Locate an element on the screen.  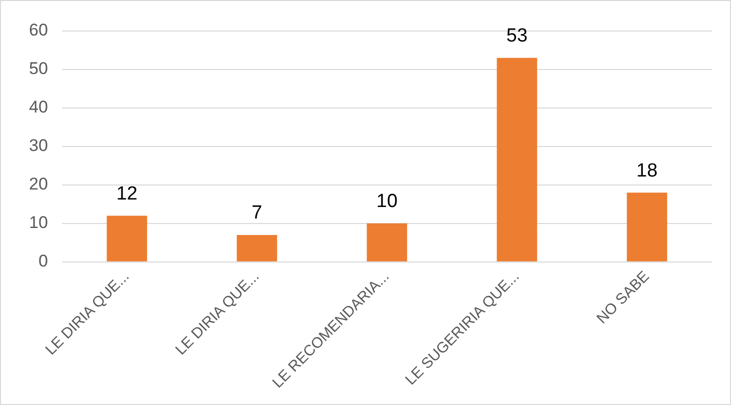
data-label: 10 is located at coordinates (387, 201).